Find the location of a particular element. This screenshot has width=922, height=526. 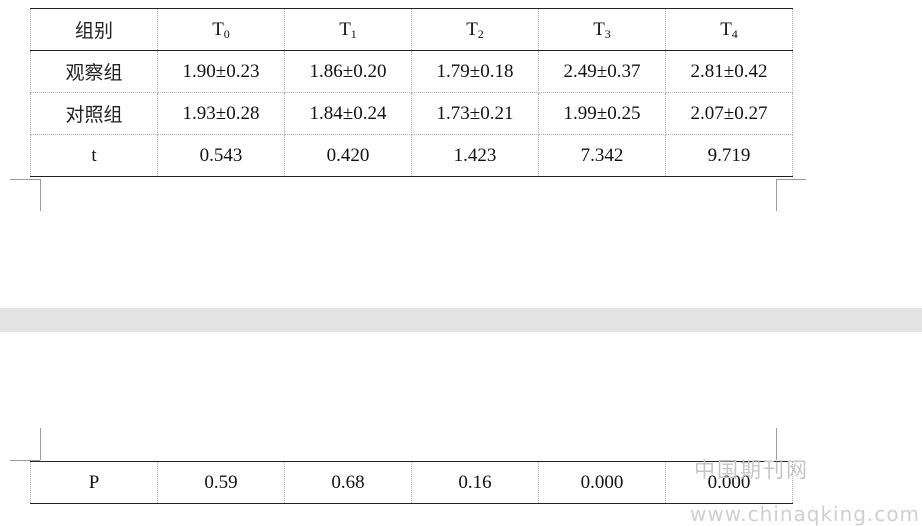

crop-mark-top-right-horizontal is located at coordinates (791, 179).